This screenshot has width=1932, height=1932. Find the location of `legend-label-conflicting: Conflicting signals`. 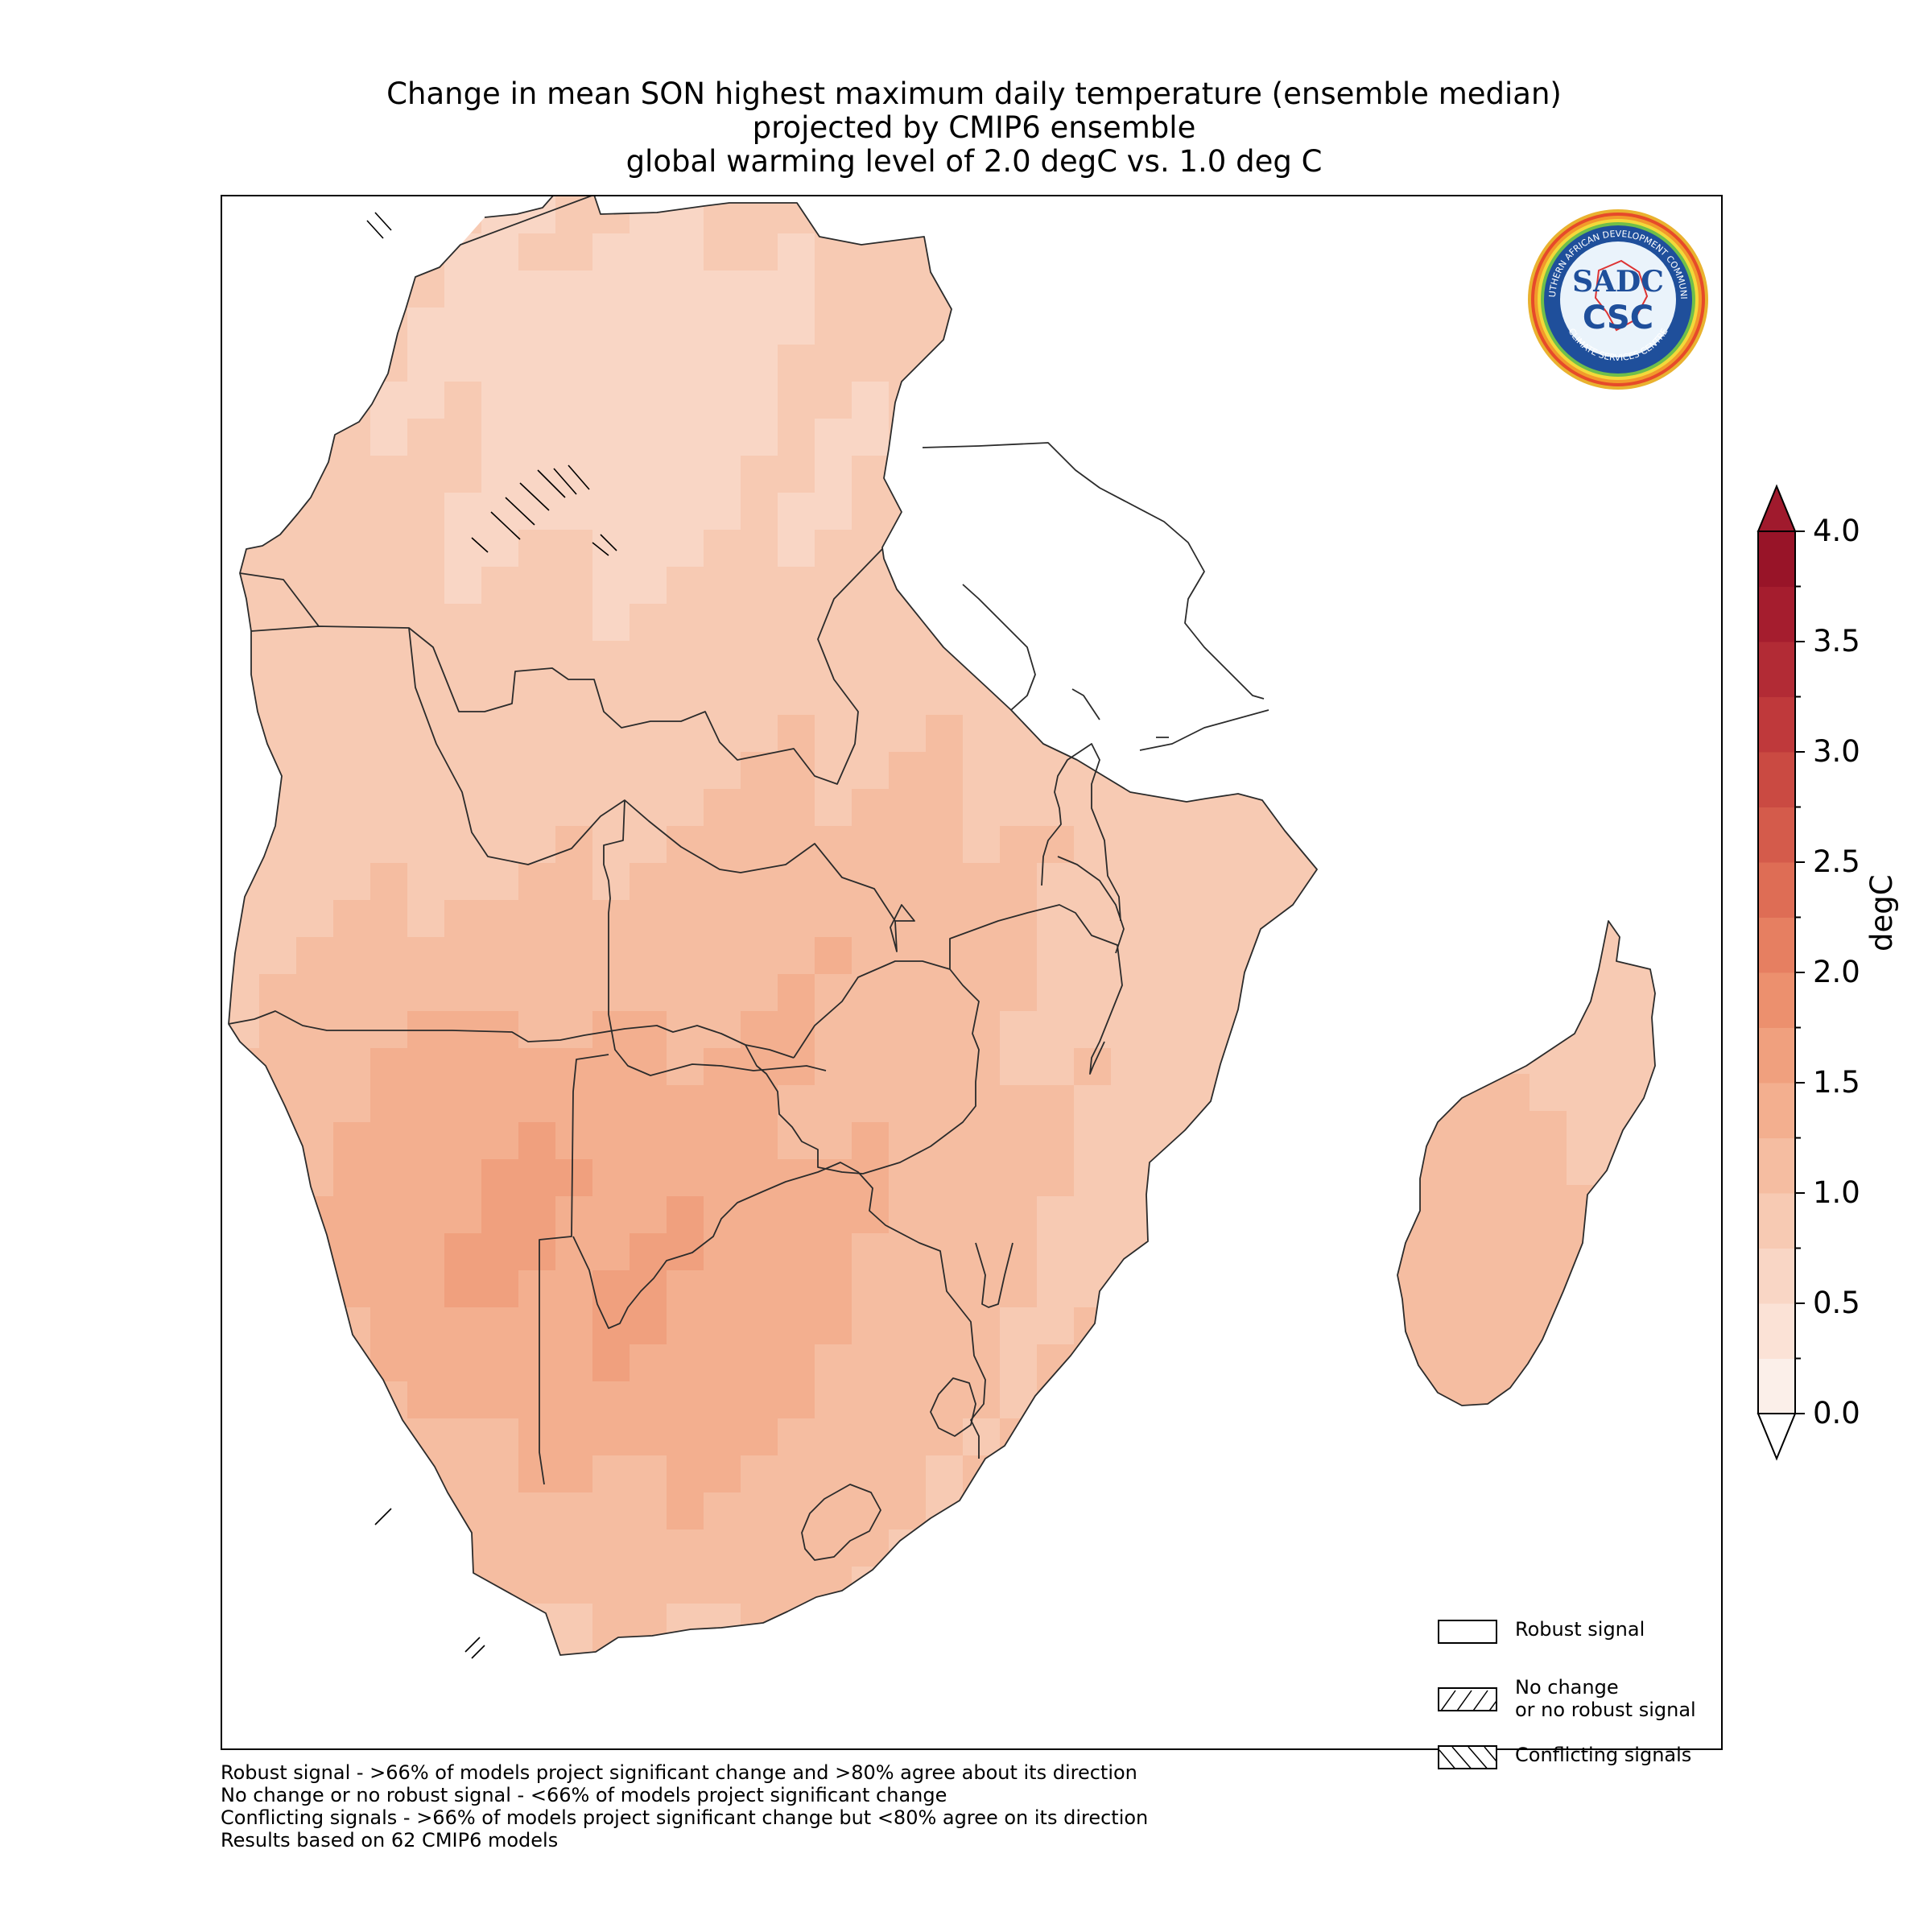

legend-label-conflicting: Conflicting signals is located at coordinates (1603, 1755).